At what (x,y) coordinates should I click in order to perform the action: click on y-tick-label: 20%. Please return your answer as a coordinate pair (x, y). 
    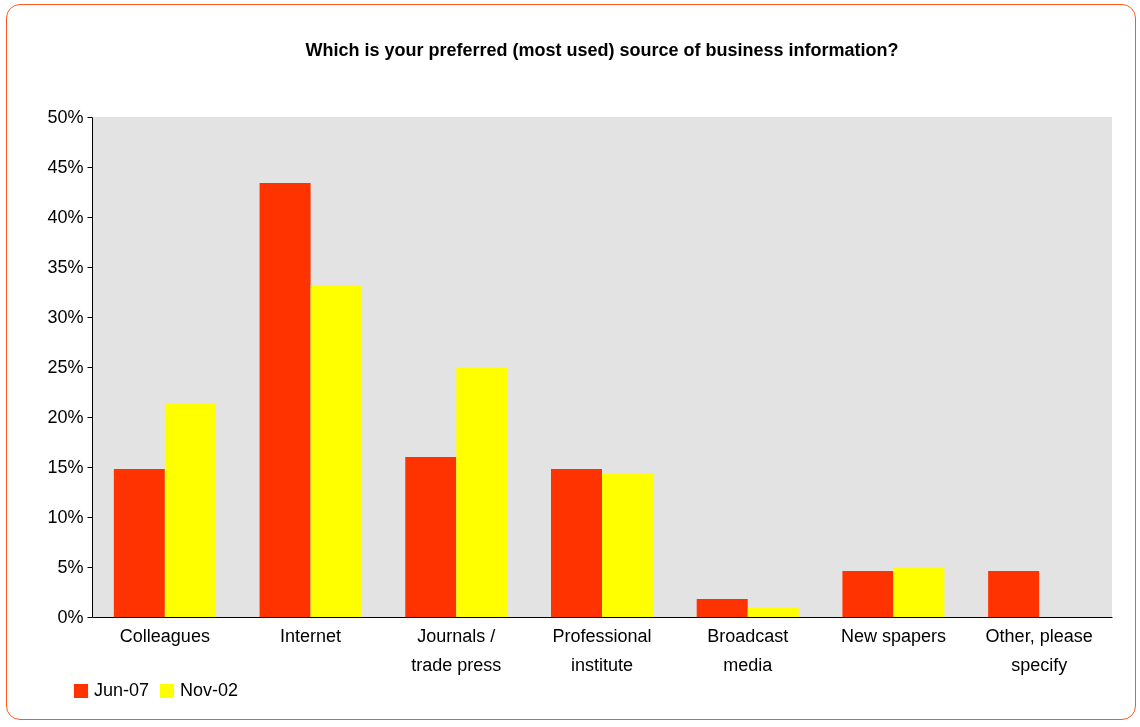
    Looking at the image, I should click on (65, 416).